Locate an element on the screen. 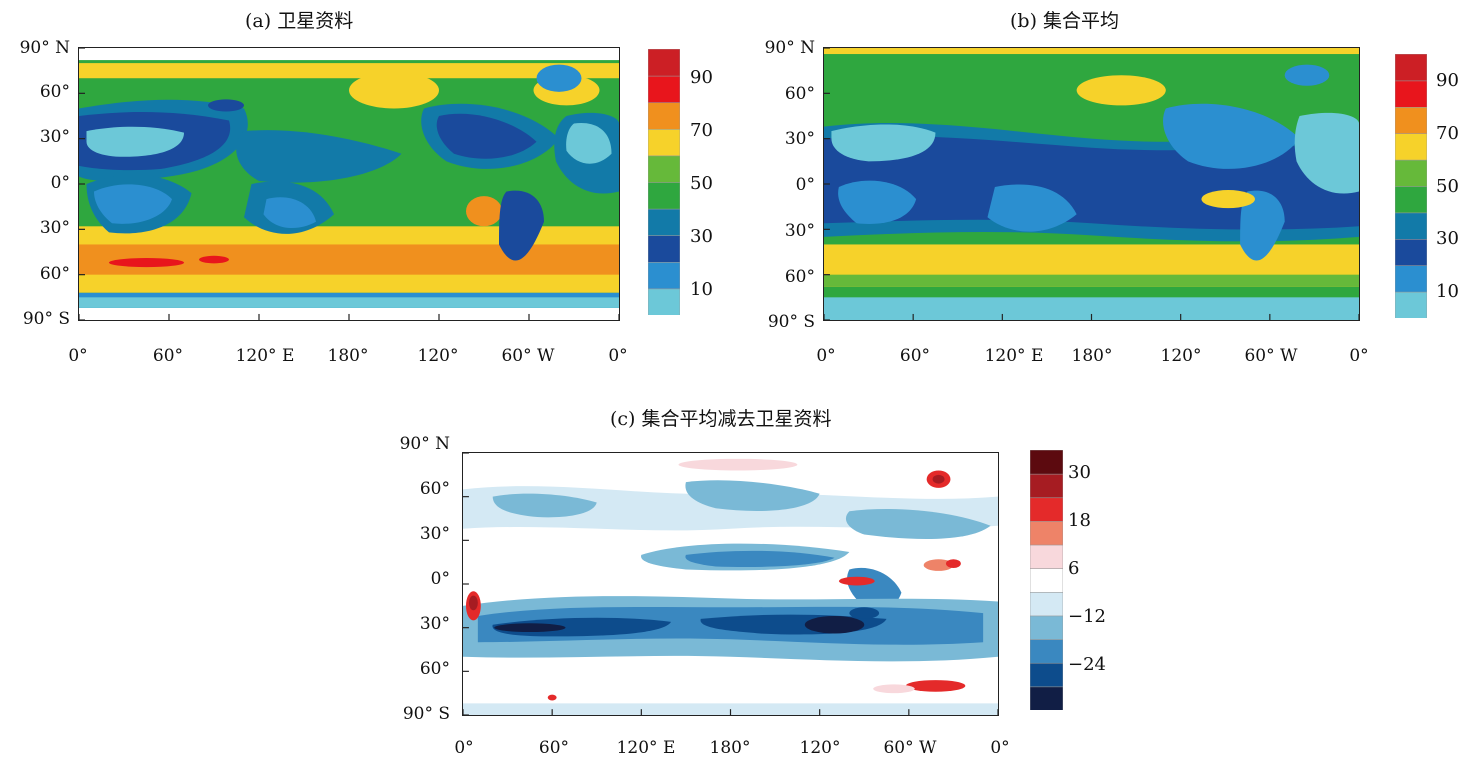 Image resolution: width=1463 pixels, height=765 pixels. map-satellite is located at coordinates (349, 184).